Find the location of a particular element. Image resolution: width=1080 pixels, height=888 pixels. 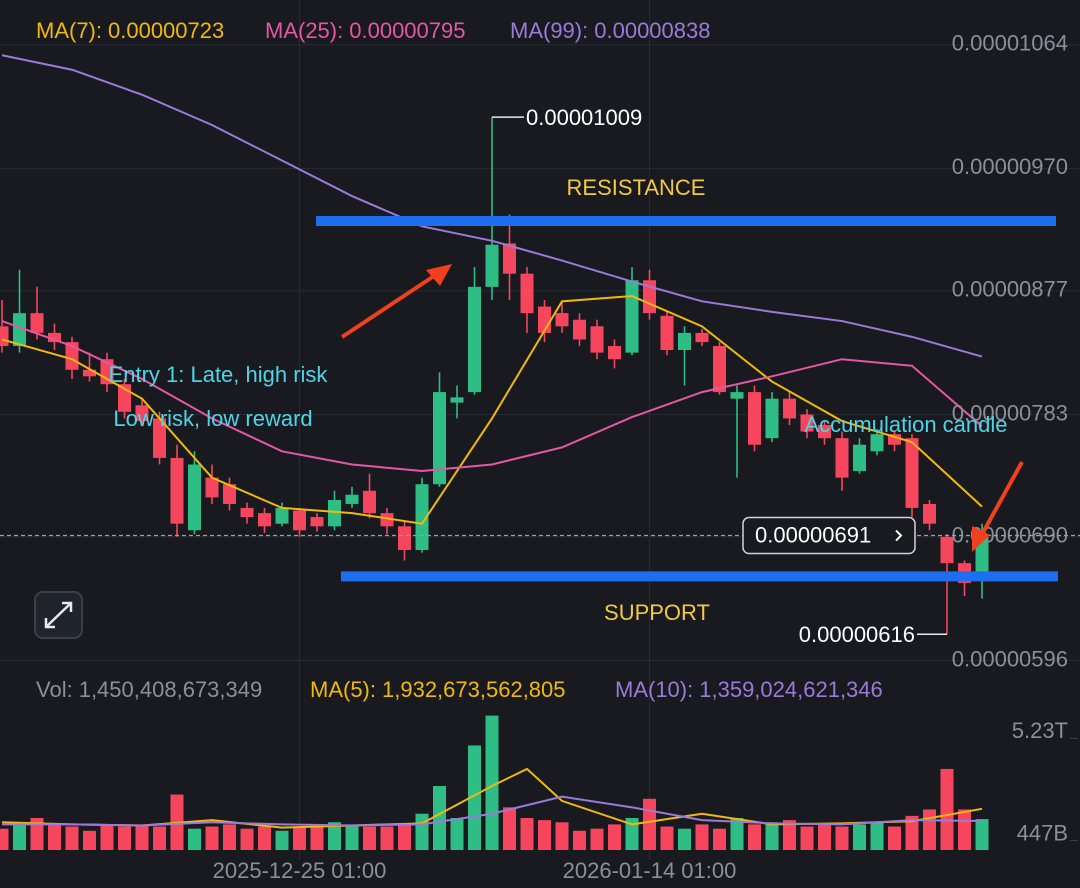

price-chevron is located at coordinates (899, 535).